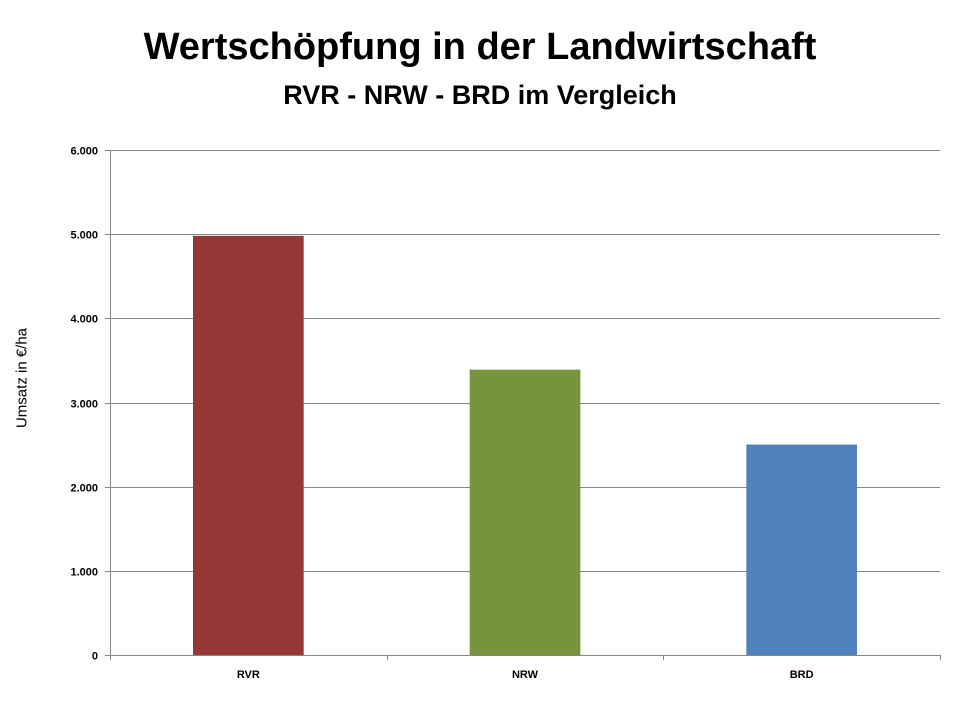 This screenshot has width=960, height=720. Describe the element at coordinates (84, 236) in the screenshot. I see `y-tick-label: 5.000` at that location.